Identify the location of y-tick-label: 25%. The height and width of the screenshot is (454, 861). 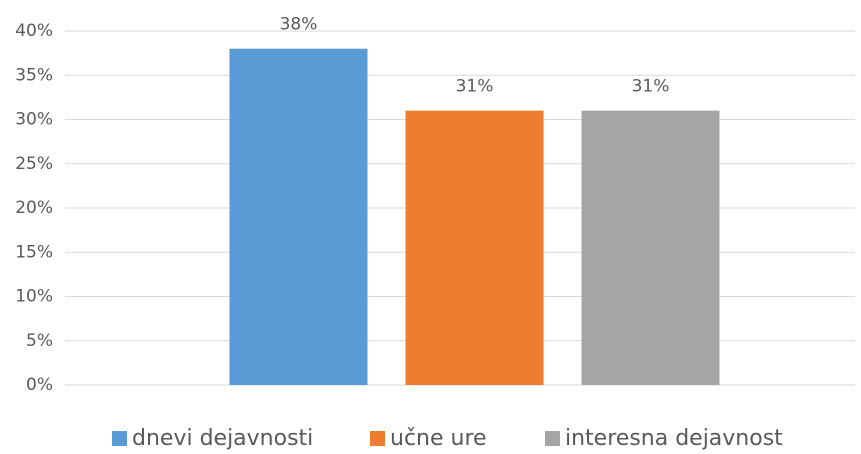
(34, 164).